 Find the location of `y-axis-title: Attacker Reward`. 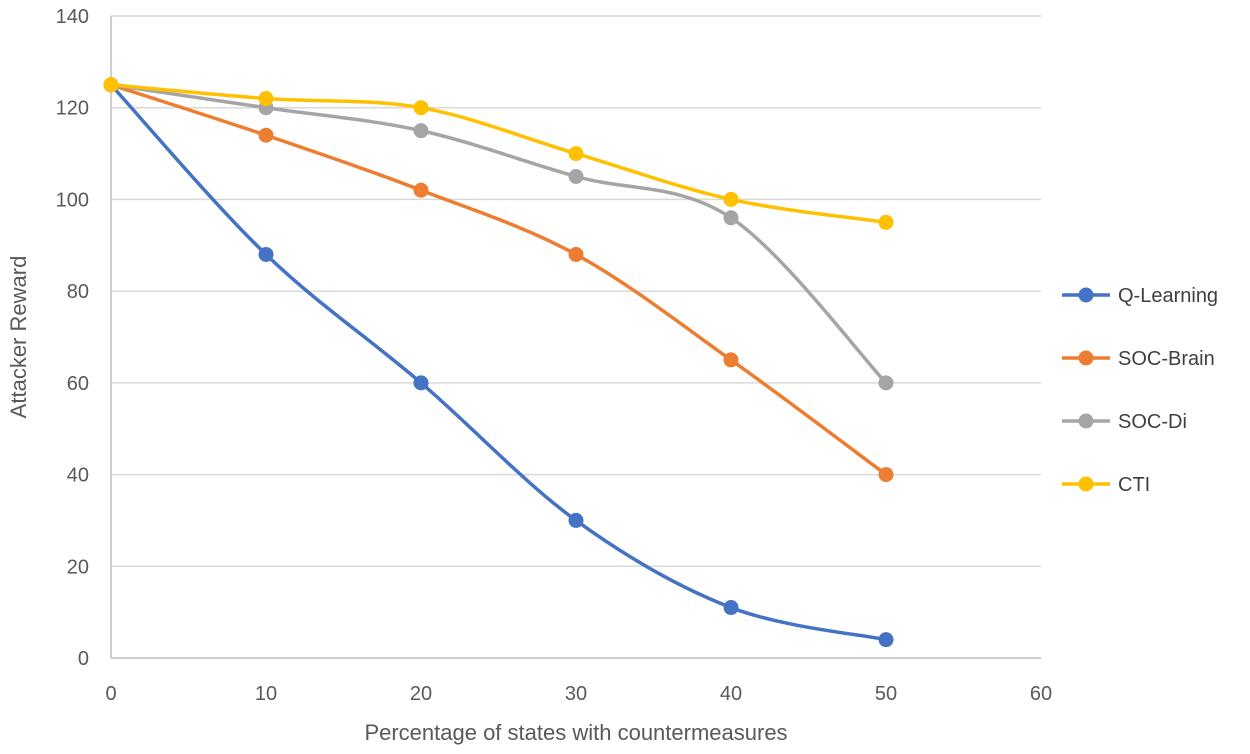

y-axis-title: Attacker Reward is located at coordinates (18, 337).